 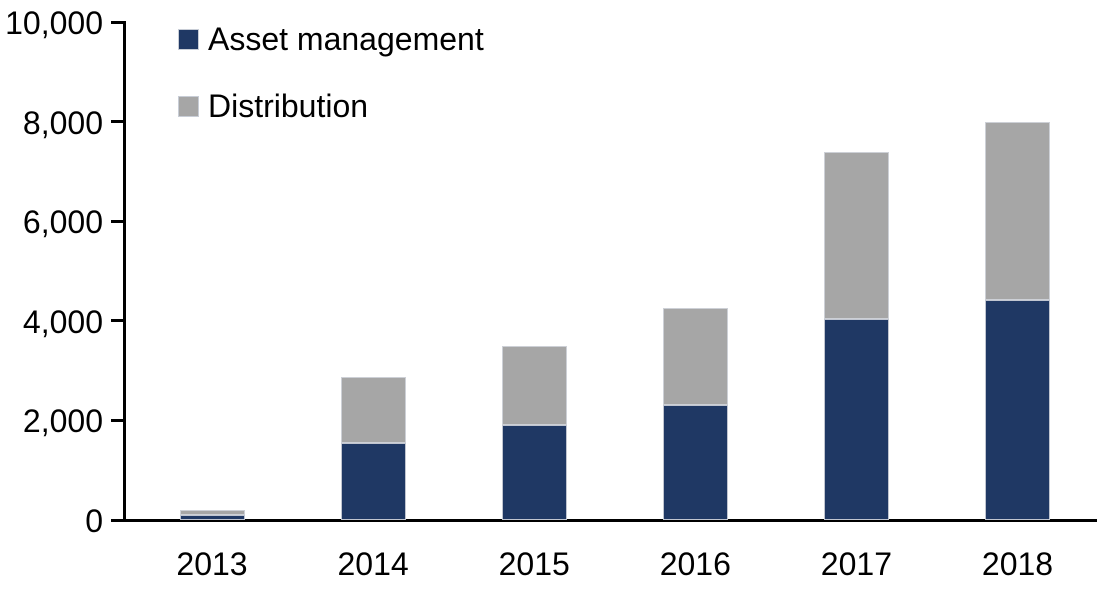 What do you see at coordinates (534, 385) in the screenshot?
I see `bar-segment-distribution-2015` at bounding box center [534, 385].